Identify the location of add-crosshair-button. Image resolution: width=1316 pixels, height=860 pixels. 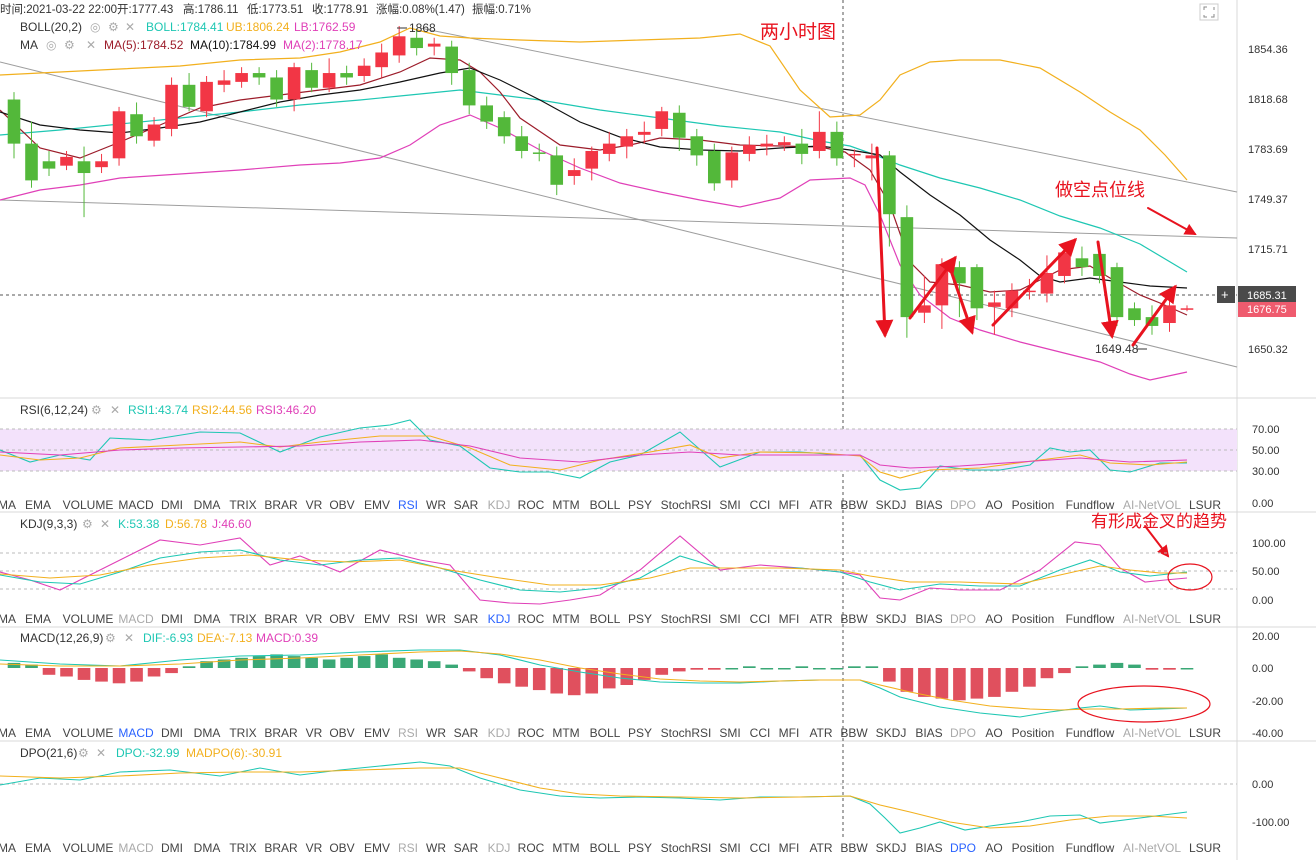
(1226, 294).